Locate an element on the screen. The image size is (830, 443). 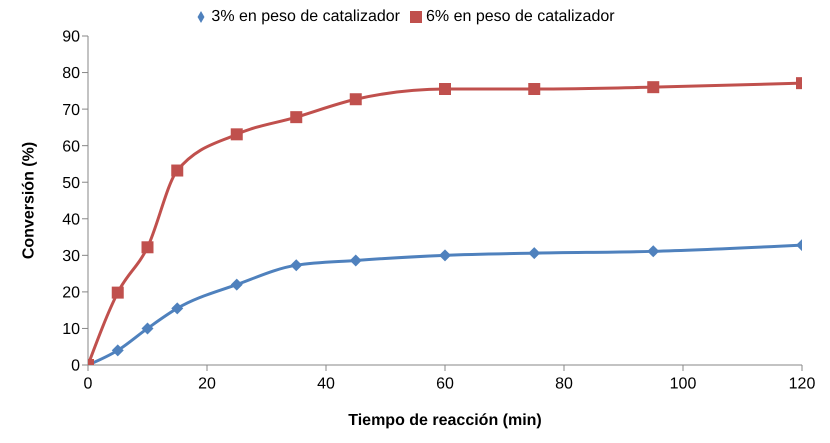
y-tick-label: 40 is located at coordinates (71, 219).